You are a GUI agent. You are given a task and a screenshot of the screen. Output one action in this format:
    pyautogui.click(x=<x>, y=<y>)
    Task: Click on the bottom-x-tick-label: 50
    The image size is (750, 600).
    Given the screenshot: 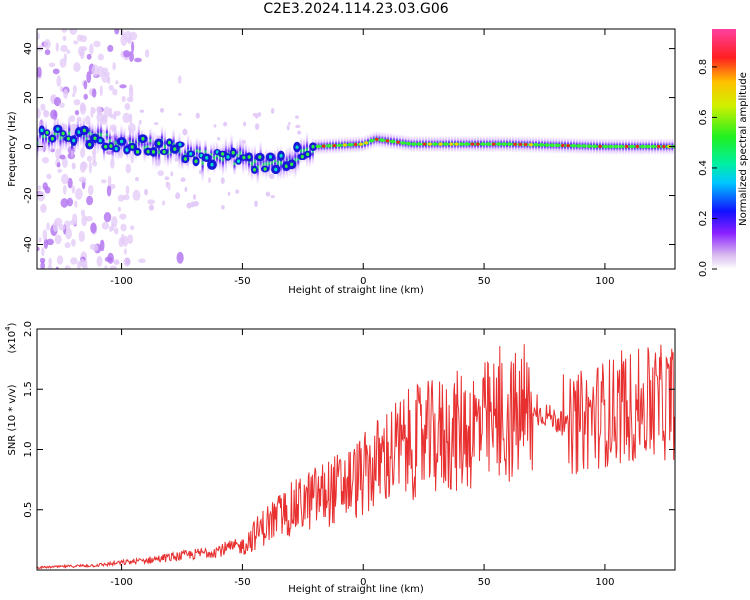 What is the action you would take?
    pyautogui.click(x=484, y=582)
    